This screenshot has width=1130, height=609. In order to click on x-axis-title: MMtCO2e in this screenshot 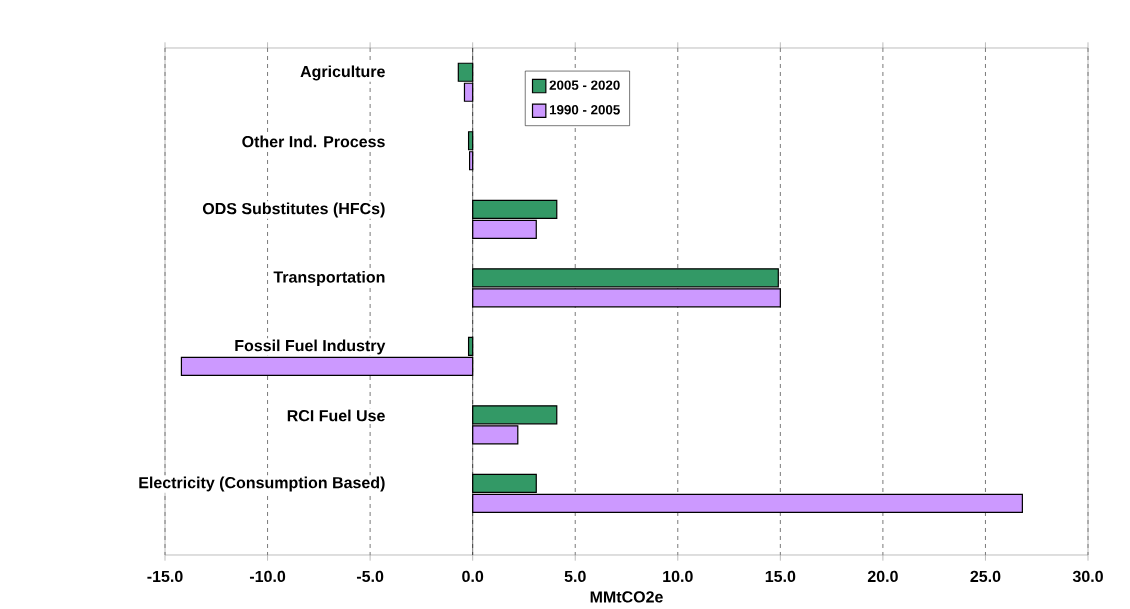, I will do `click(626, 597)`.